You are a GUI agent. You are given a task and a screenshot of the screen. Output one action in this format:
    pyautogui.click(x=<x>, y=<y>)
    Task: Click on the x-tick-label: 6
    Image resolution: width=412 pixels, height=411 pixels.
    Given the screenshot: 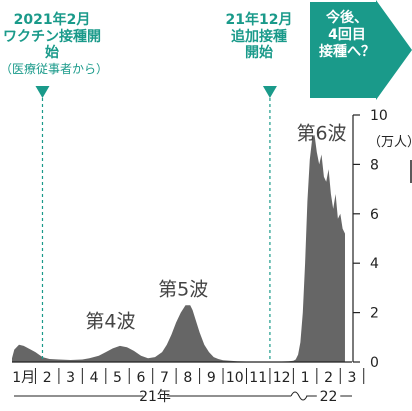 What is the action you would take?
    pyautogui.click(x=141, y=378)
    